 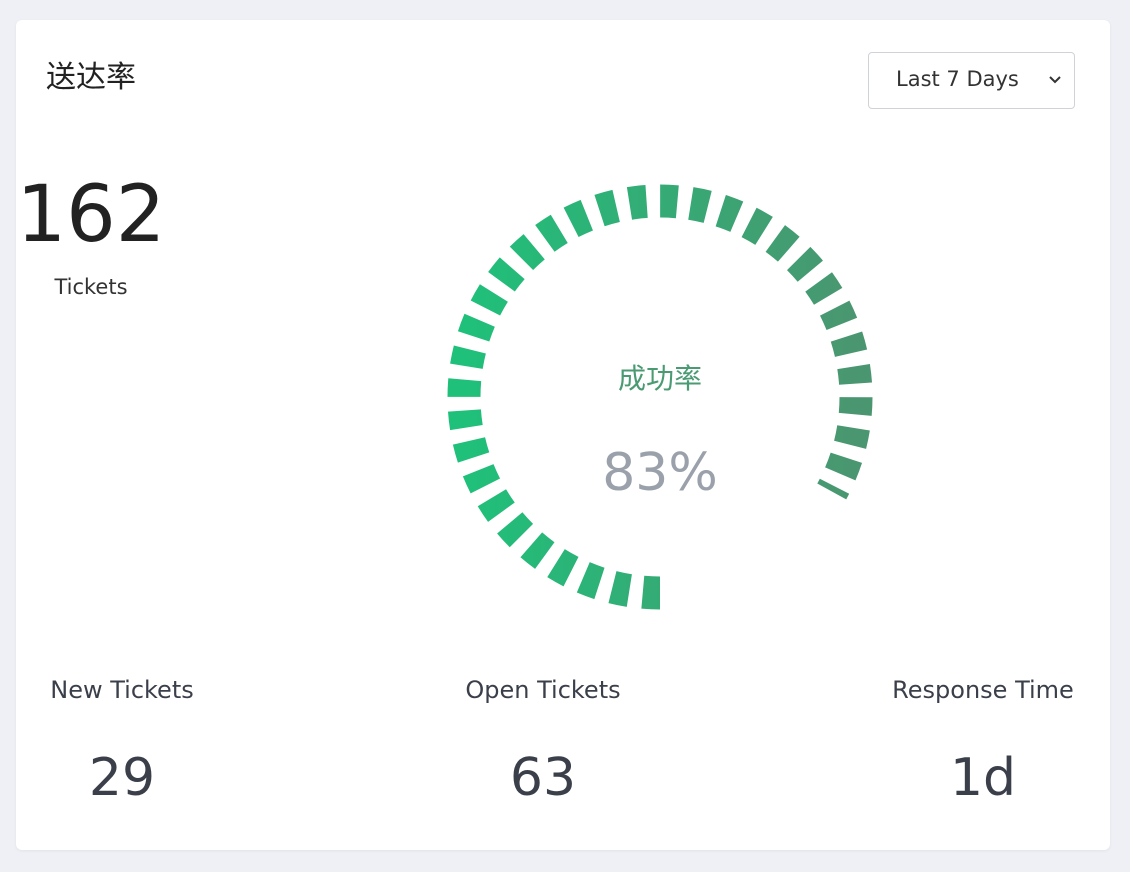 What do you see at coordinates (543, 690) in the screenshot?
I see `stat-label: Open Tickets` at bounding box center [543, 690].